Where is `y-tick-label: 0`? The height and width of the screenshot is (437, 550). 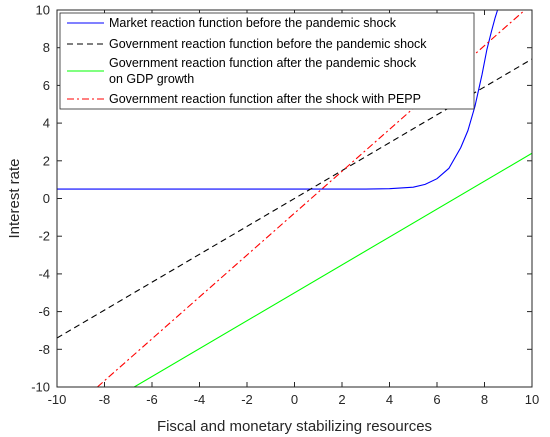
y-tick-label: 0 is located at coordinates (46, 198).